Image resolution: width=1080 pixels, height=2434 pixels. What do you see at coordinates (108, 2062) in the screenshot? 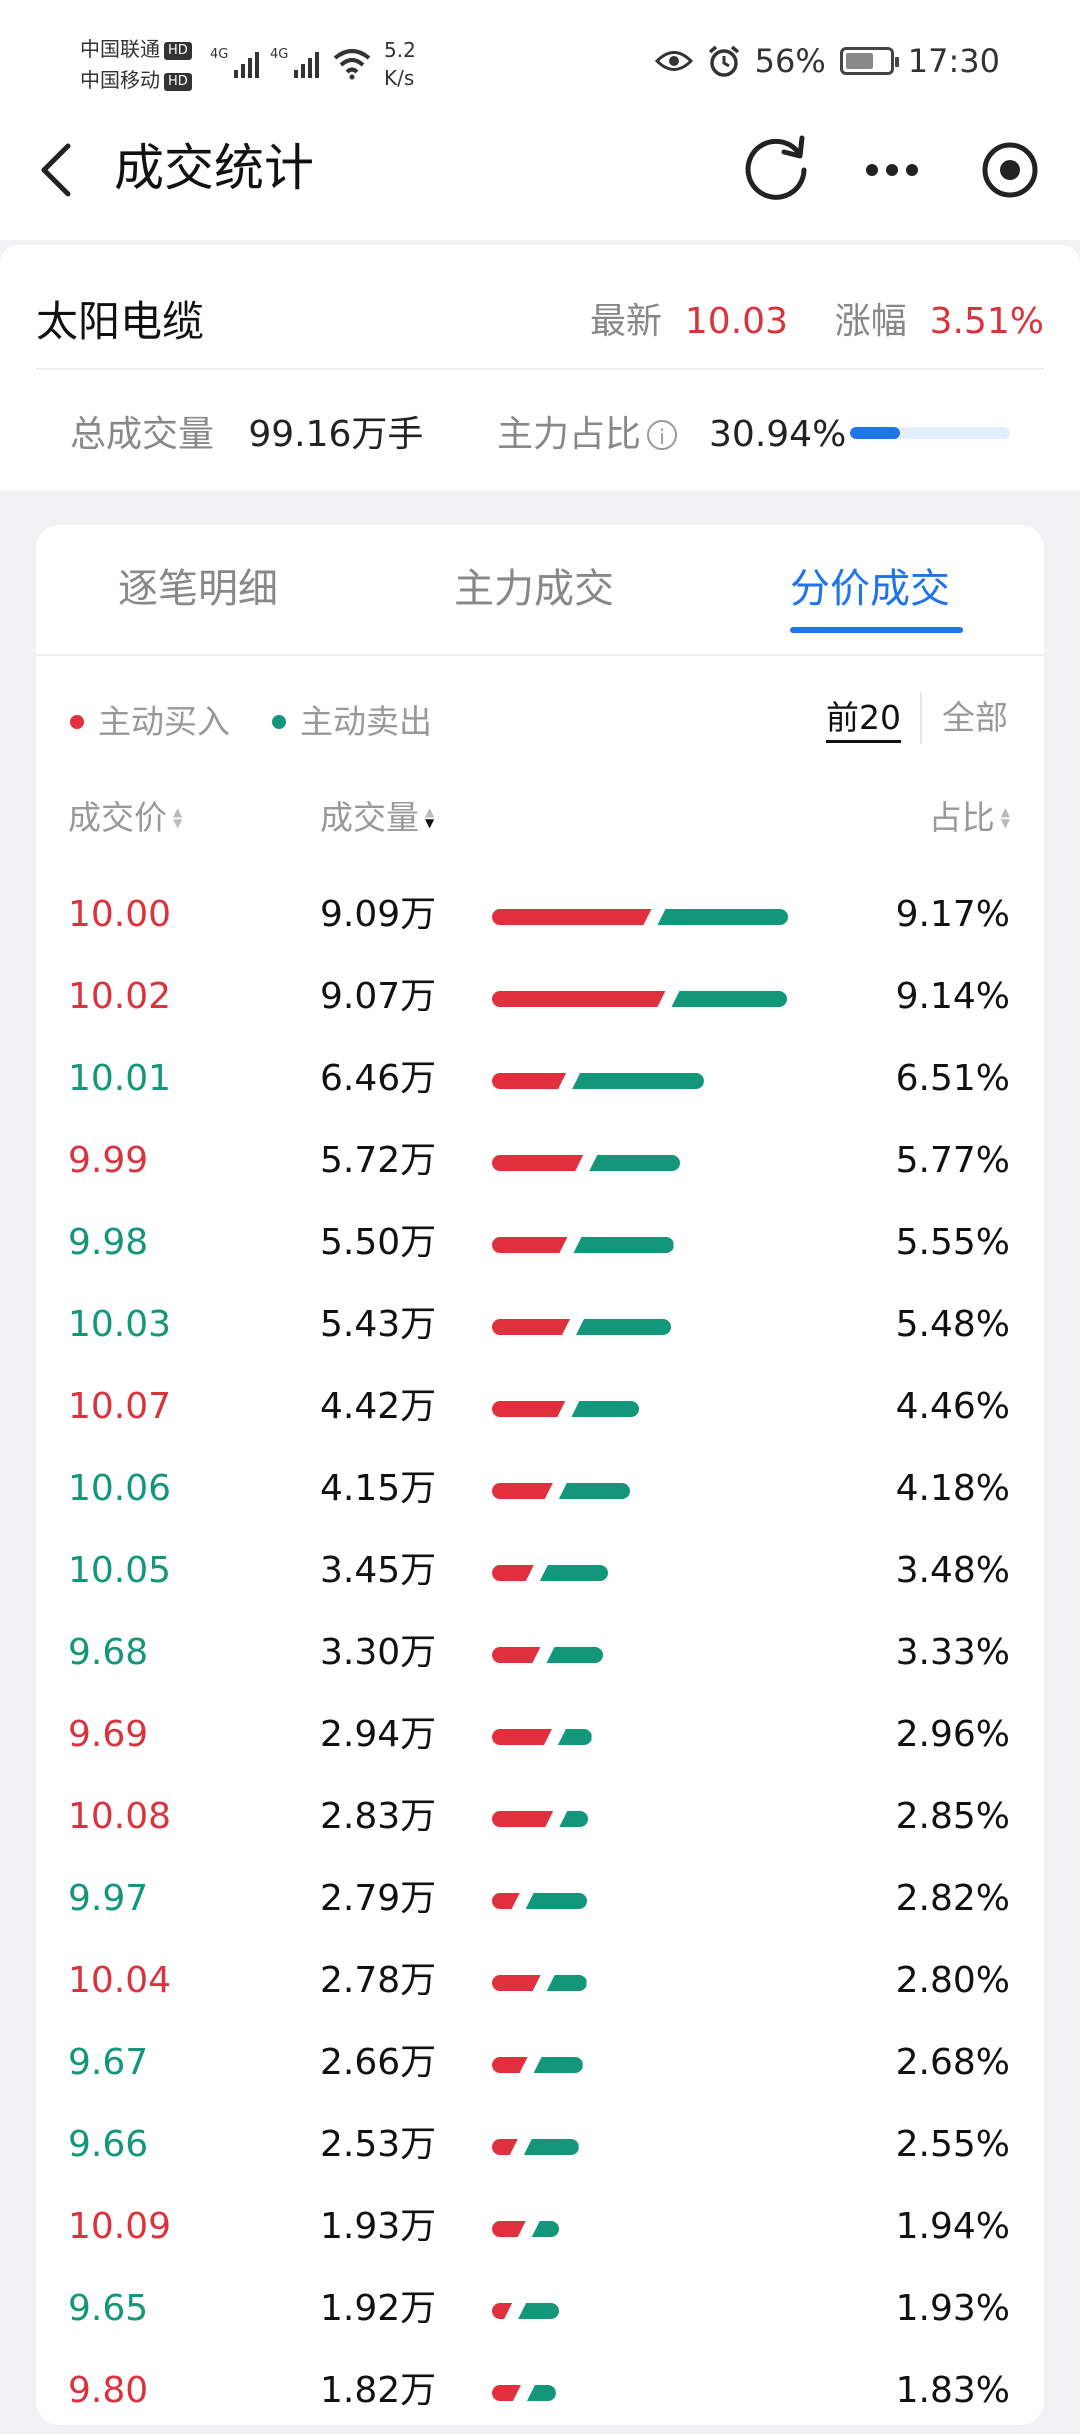
I see `price-cell: 9.67` at bounding box center [108, 2062].